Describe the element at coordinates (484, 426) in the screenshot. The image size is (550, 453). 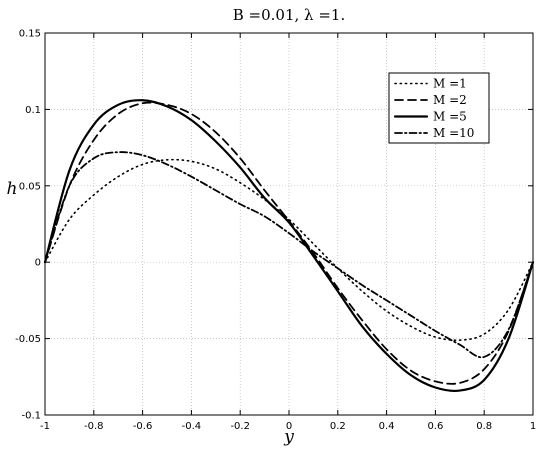
I see `x-tick-label: 0.8` at that location.